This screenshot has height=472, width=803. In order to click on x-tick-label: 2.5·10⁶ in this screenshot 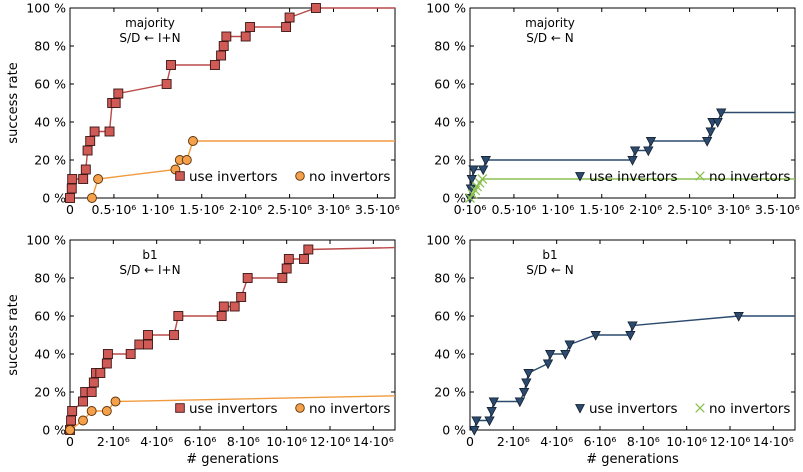, I will do `click(289, 209)`.